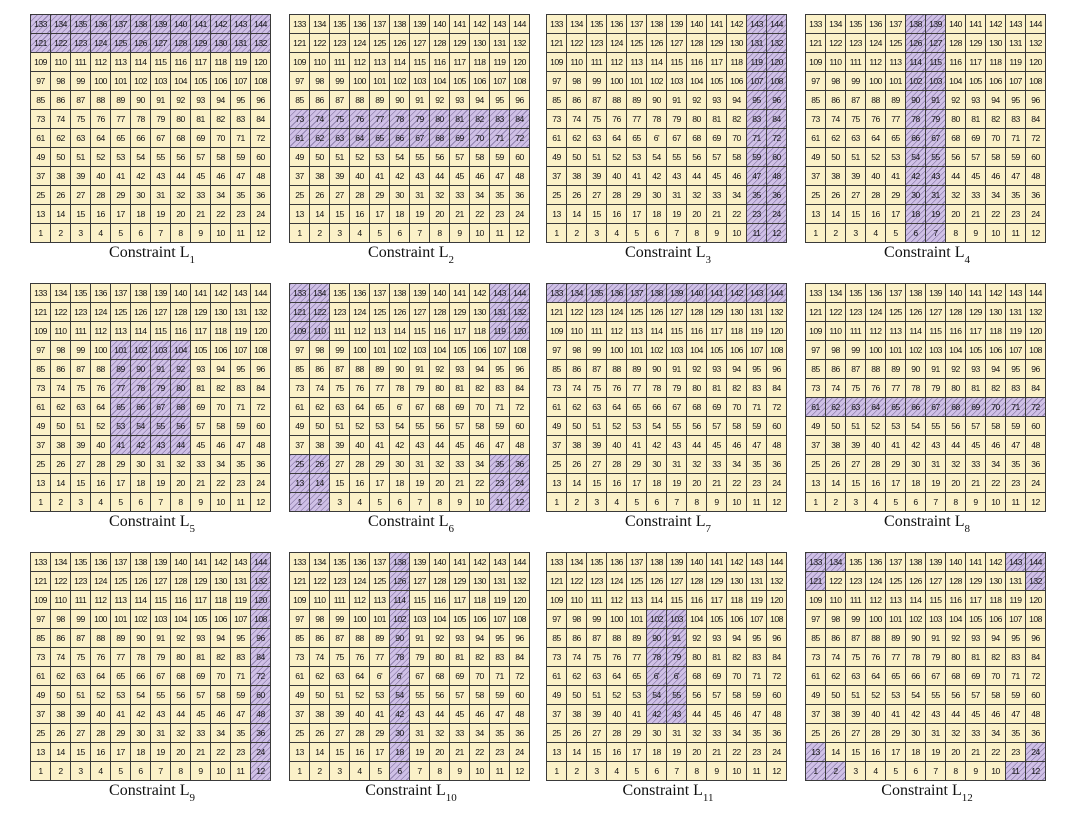 The image size is (1090, 825). What do you see at coordinates (1036, 350) in the screenshot?
I see `grid-cell: 108` at bounding box center [1036, 350].